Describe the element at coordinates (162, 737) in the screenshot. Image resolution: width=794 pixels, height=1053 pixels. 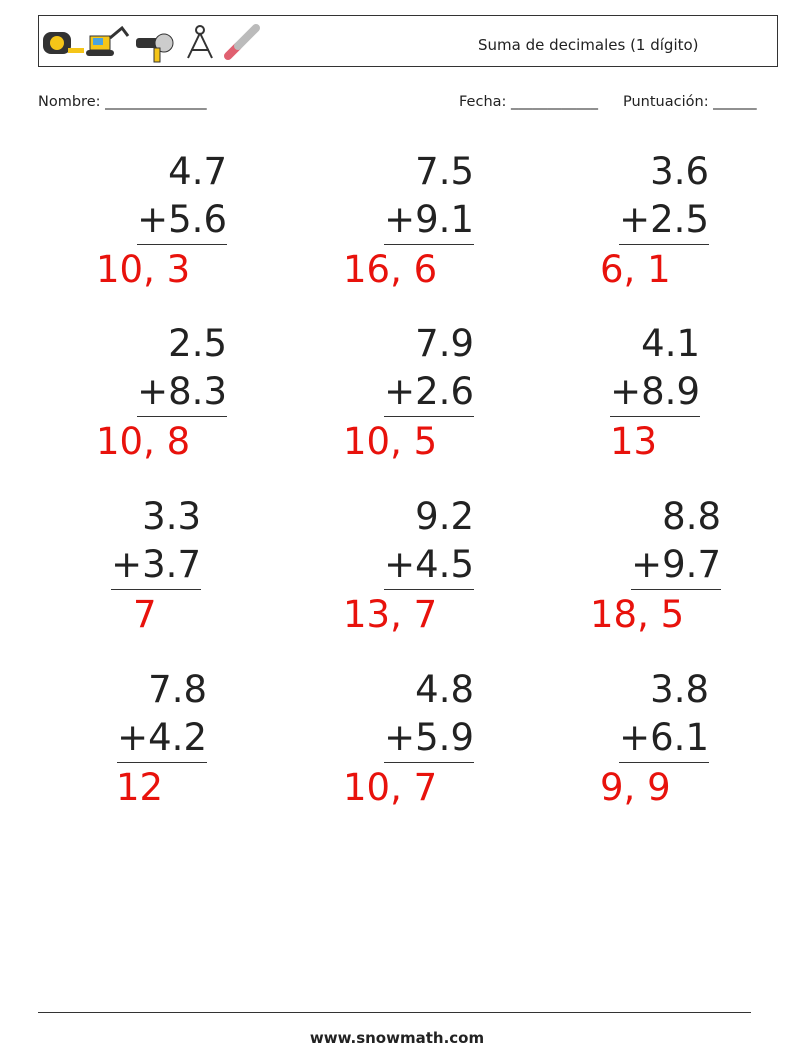
I see `addend-bottom: +4.2` at that location.